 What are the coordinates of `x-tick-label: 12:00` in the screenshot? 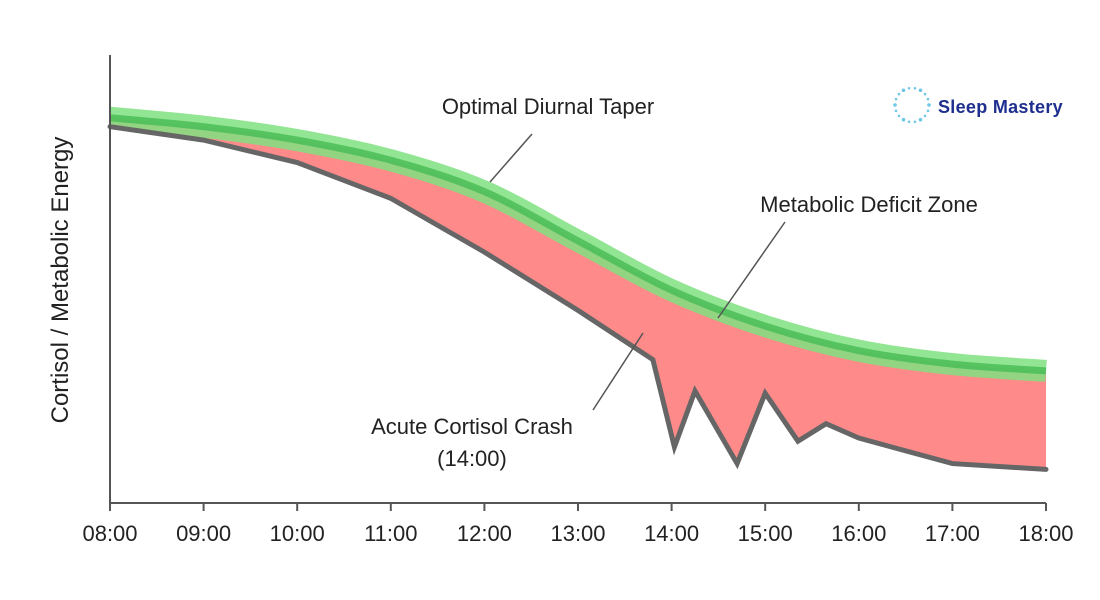 It's located at (484, 533).